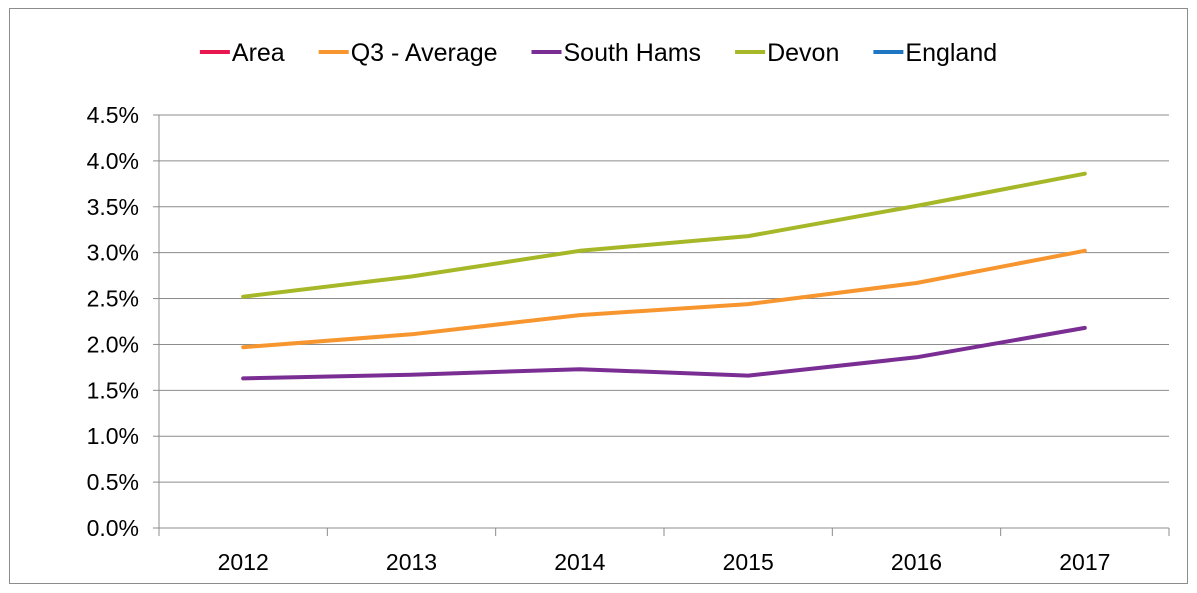 This screenshot has height=593, width=1197. I want to click on legend: Area Q3 - Average South Hams Devon England, so click(598, 53).